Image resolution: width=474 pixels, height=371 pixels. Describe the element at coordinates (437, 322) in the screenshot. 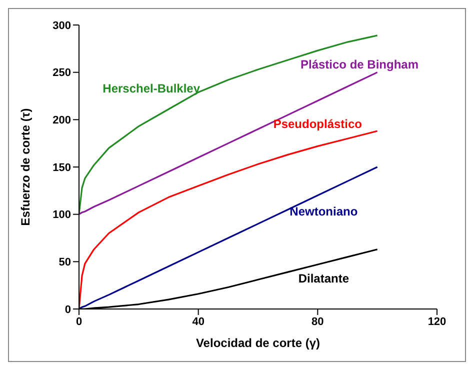

I see `x-tick-label: 120` at that location.